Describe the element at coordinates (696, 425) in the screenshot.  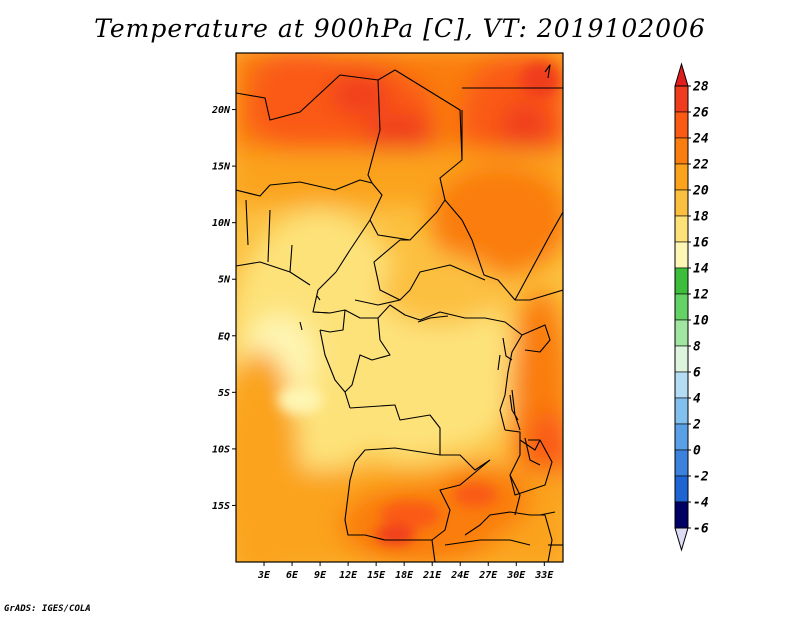
I see `colorbar-label: 2` at that location.